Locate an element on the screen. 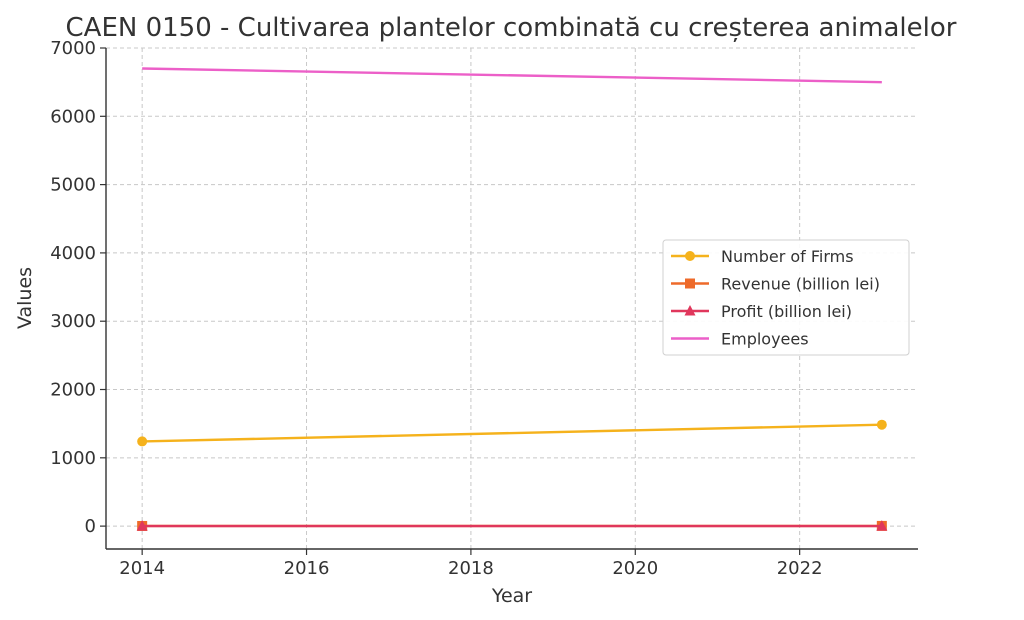  legend-item: Revenue (billion lei) is located at coordinates (775, 284).